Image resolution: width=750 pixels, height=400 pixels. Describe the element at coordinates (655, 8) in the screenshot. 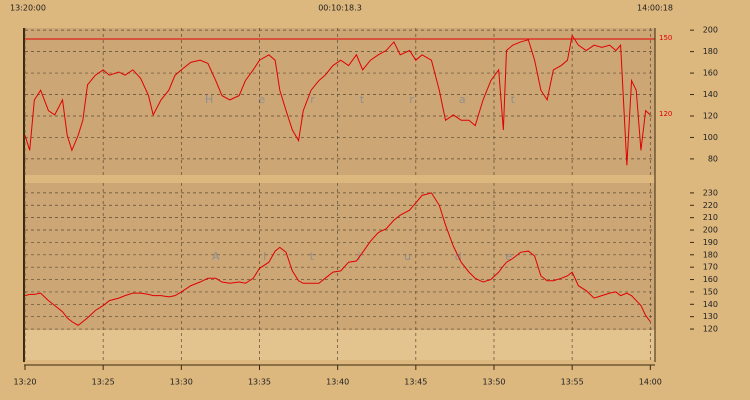

I see `end-time: 14:00:18` at that location.